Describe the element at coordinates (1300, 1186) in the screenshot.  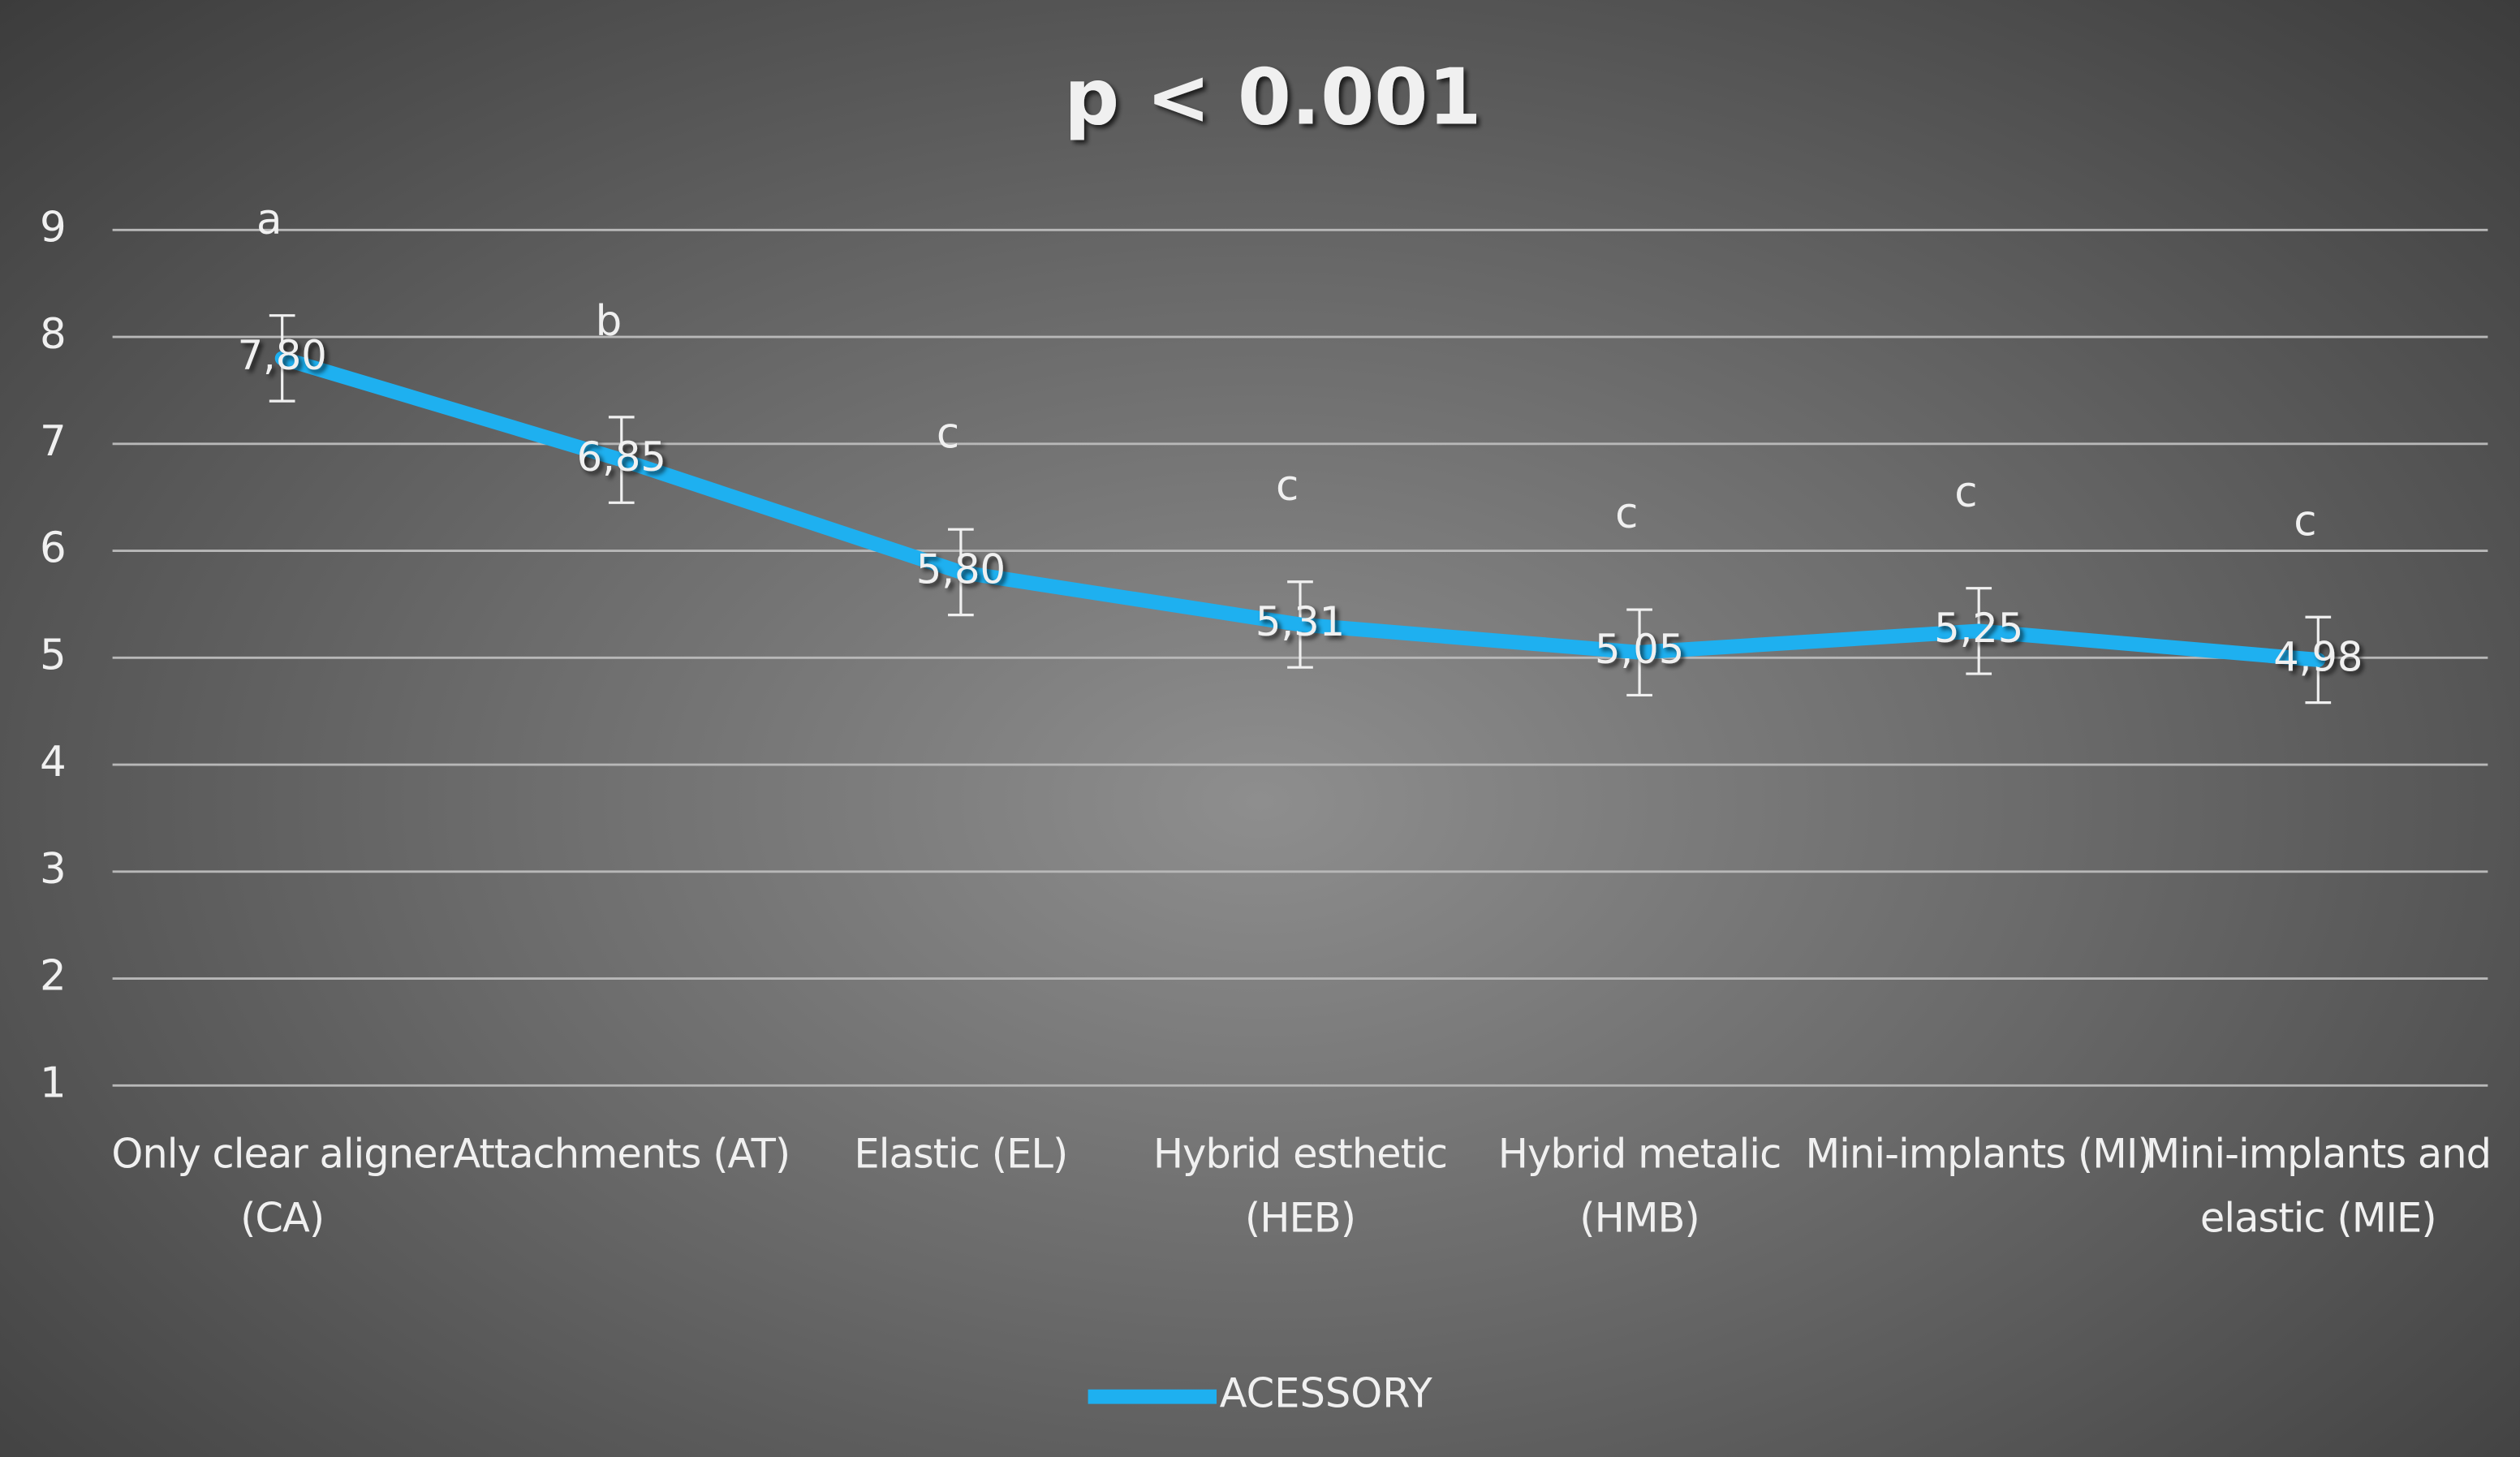
I see `x-tick-label: Hybrid esthetic (HEB)` at that location.